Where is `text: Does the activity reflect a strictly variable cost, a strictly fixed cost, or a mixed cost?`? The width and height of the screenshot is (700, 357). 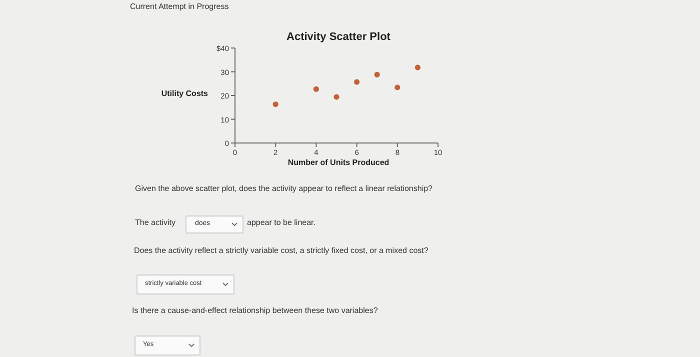
text: Does the activity reflect a strictly variable cost, a strictly fixed cost, or a mixed cost? is located at coordinates (281, 250).